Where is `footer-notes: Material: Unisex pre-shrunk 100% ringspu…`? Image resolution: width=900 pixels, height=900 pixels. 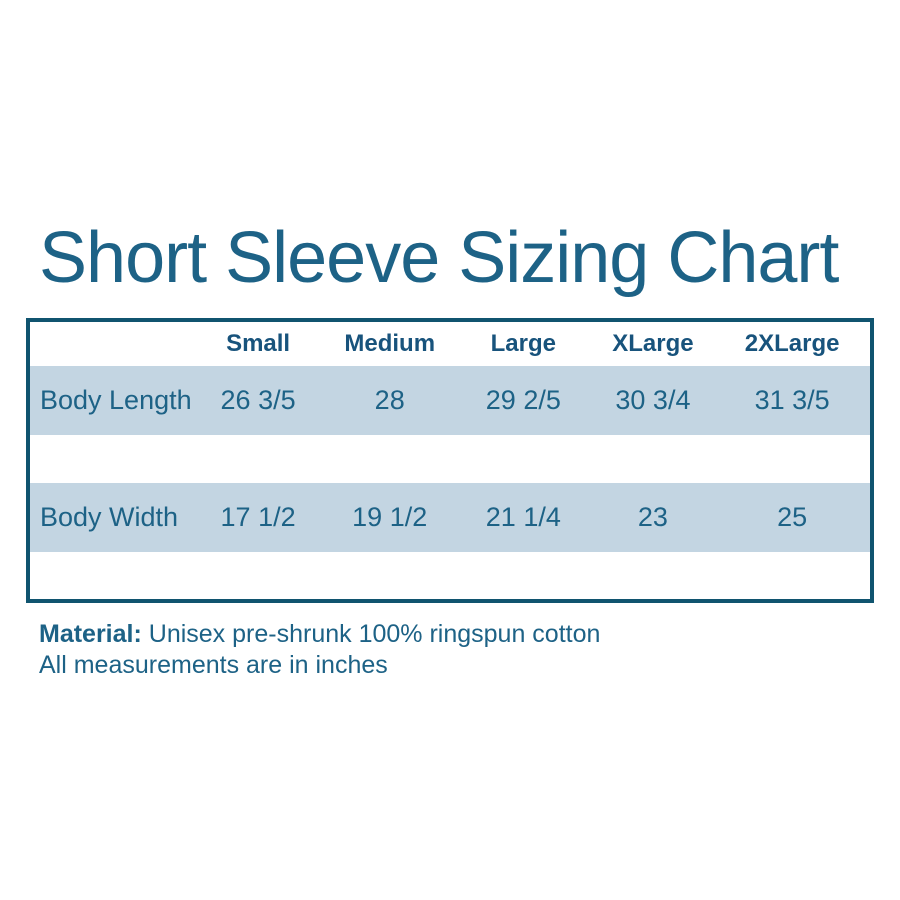
footer-notes: Material: Unisex pre-shrunk 100% ringspu… is located at coordinates (450, 650).